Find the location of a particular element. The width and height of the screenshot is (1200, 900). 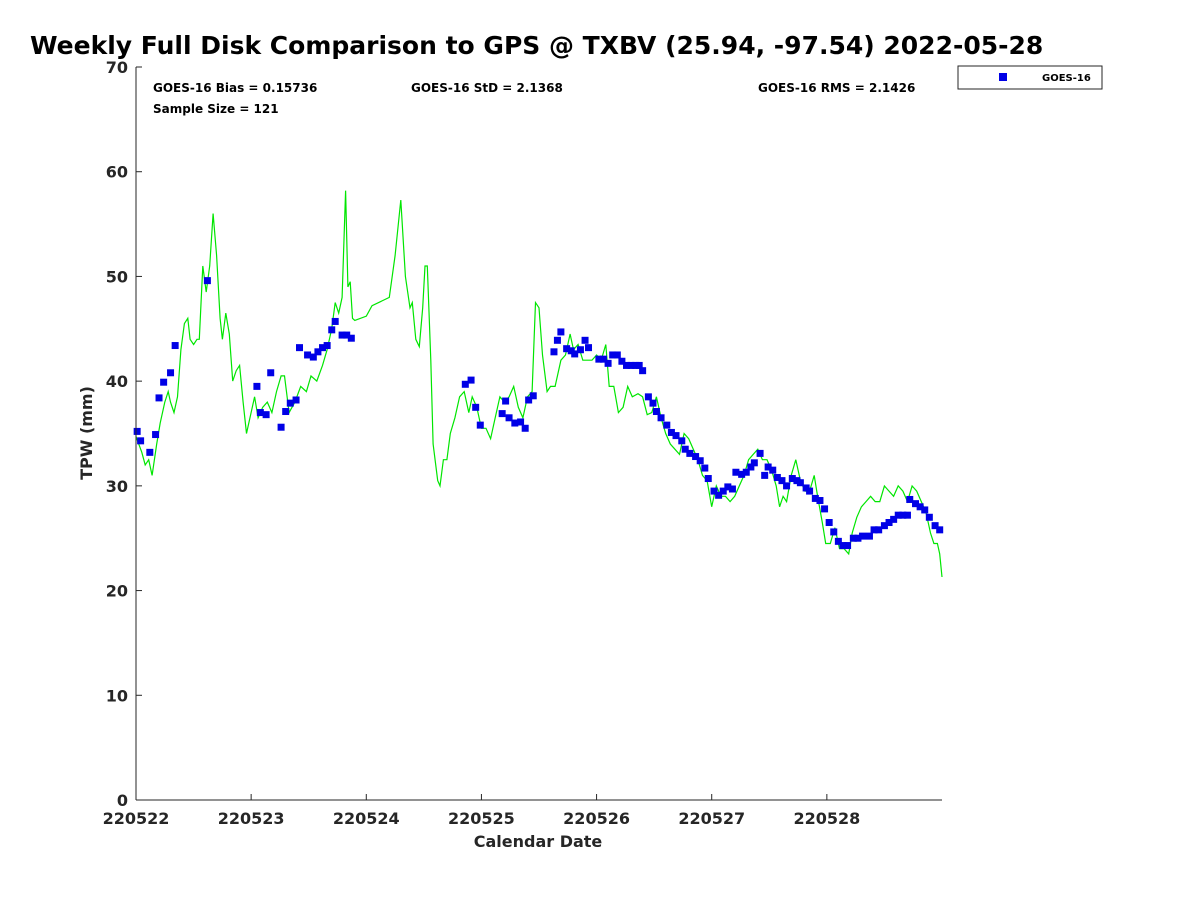

y-tick-label: 70 is located at coordinates (117, 67).